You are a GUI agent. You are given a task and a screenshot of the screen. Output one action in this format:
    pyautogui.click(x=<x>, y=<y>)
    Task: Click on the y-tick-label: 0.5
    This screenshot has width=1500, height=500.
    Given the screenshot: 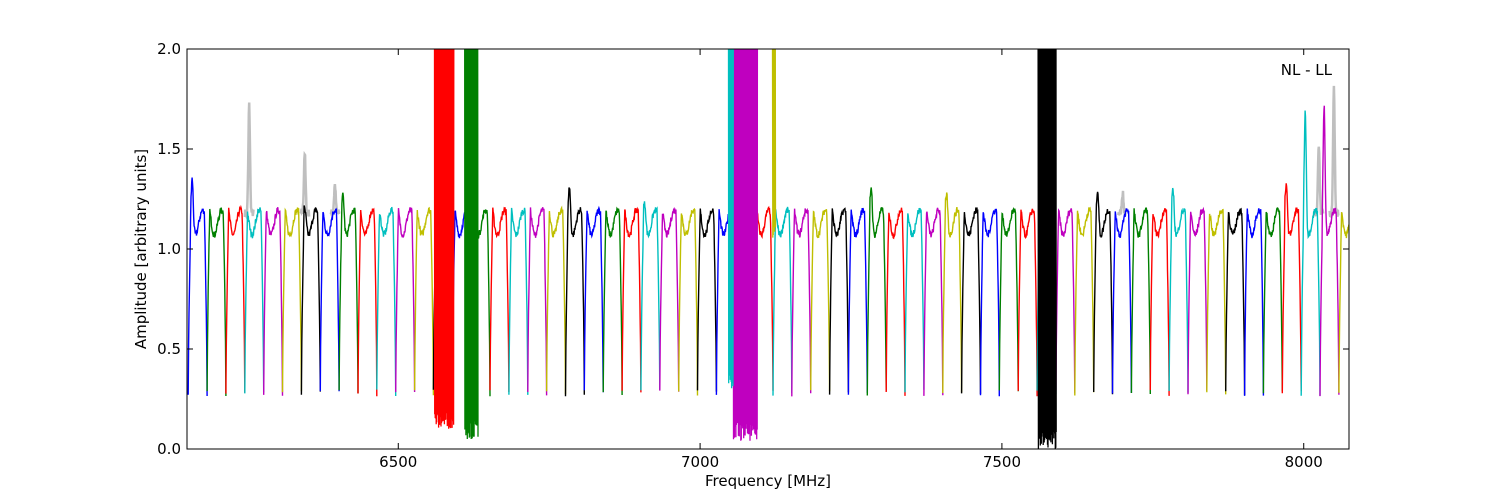 What is the action you would take?
    pyautogui.click(x=169, y=349)
    